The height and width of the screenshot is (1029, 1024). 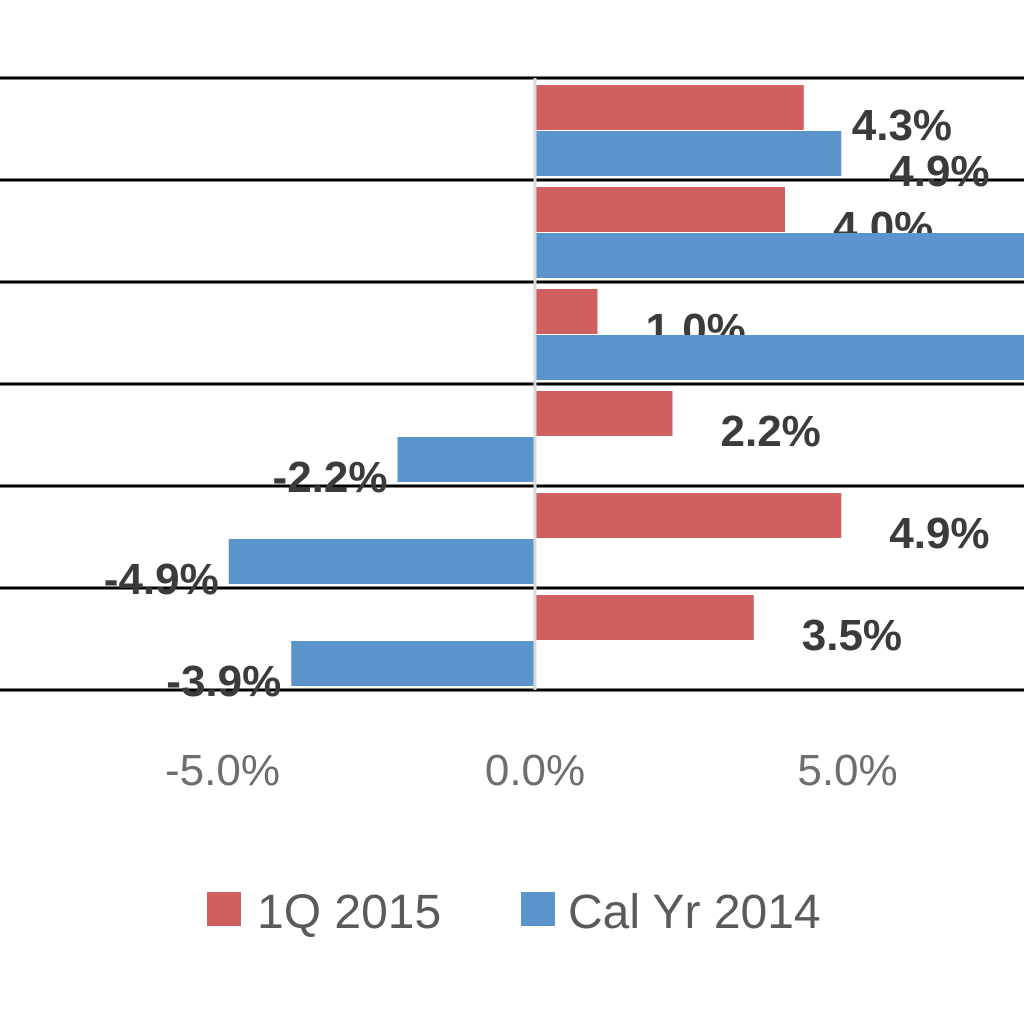 I want to click on legend-label: Cal Yr 2014, so click(x=694, y=912).